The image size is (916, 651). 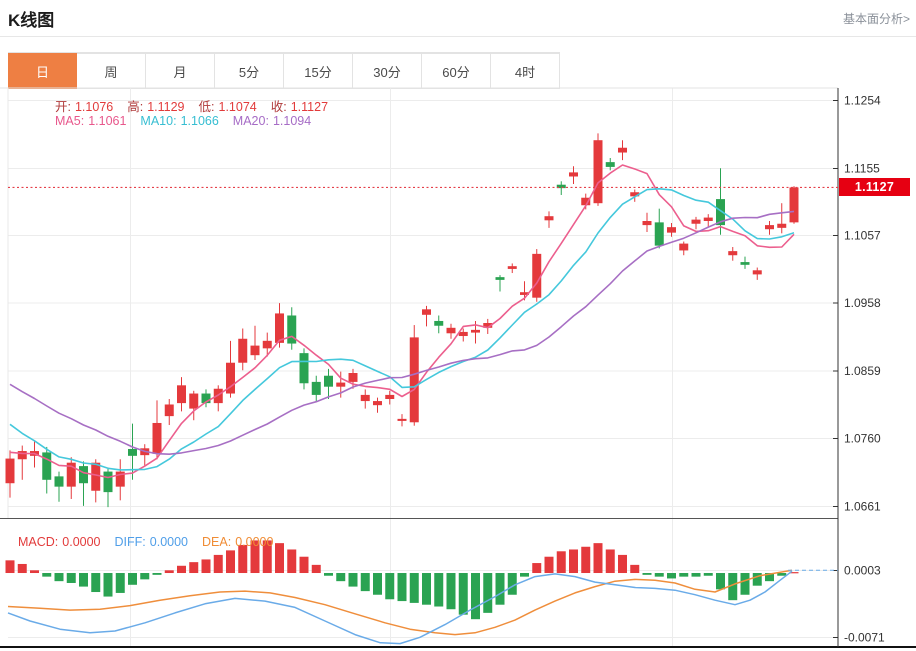 What do you see at coordinates (199, 121) in the screenshot?
I see `info-value: 1.1066` at bounding box center [199, 121].